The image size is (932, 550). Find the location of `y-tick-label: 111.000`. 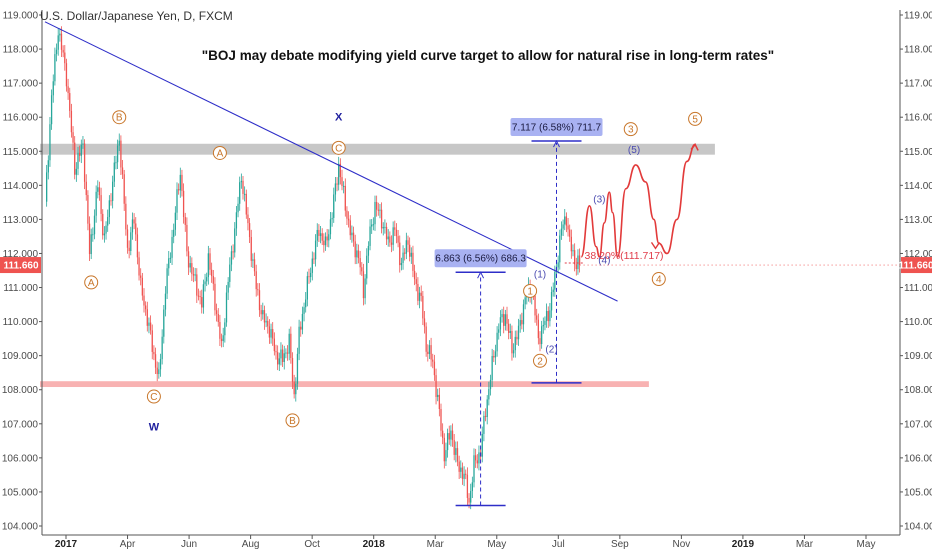

y-tick-label: 111.000 is located at coordinates (918, 288).